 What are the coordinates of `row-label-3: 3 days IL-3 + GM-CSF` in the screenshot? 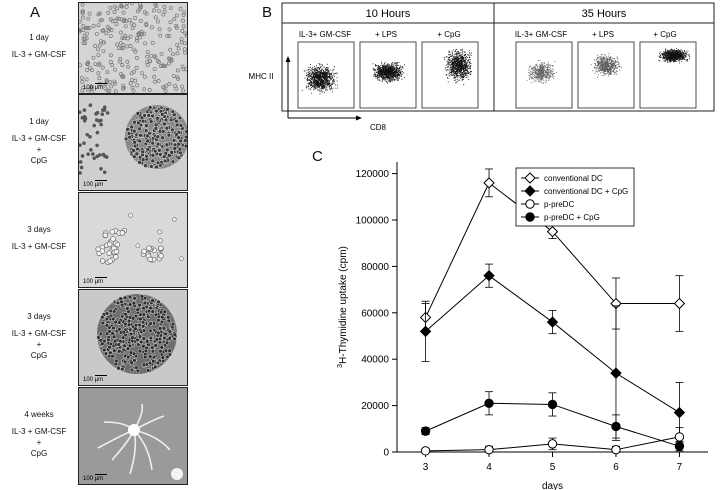 It's located at (39, 238).